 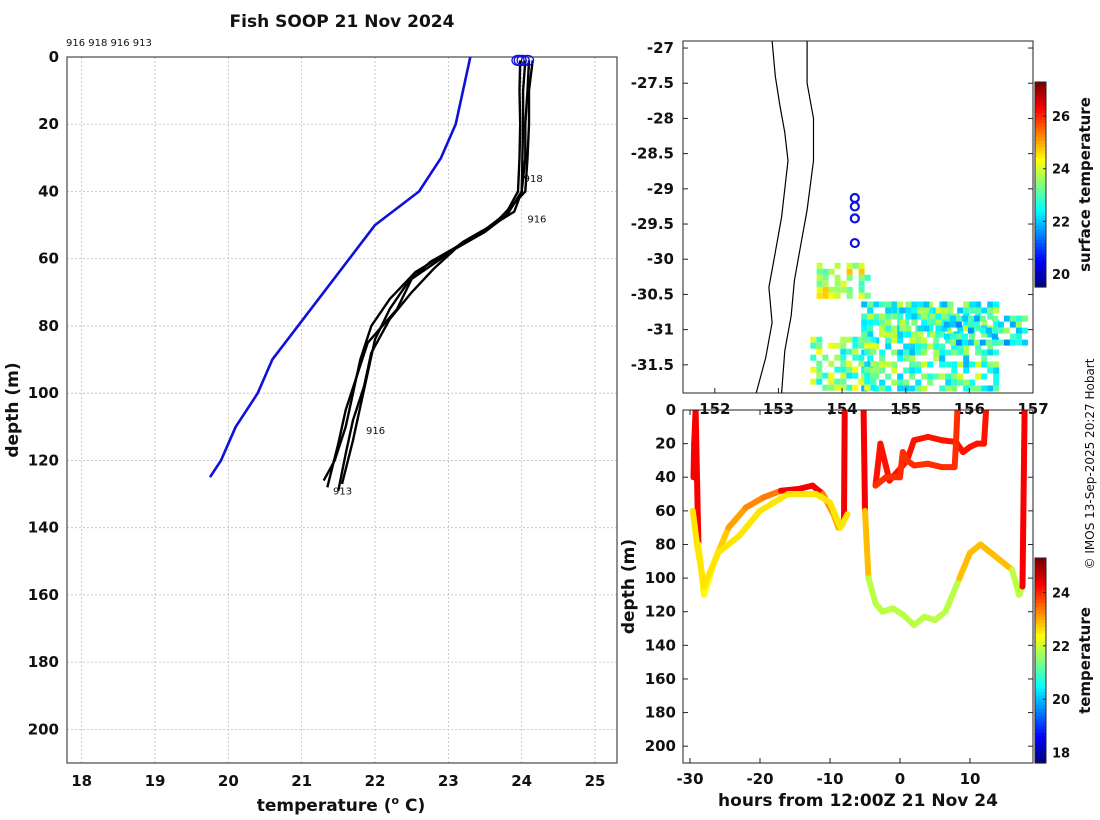 I want to click on y-tick-label: 140, so click(x=43, y=528).